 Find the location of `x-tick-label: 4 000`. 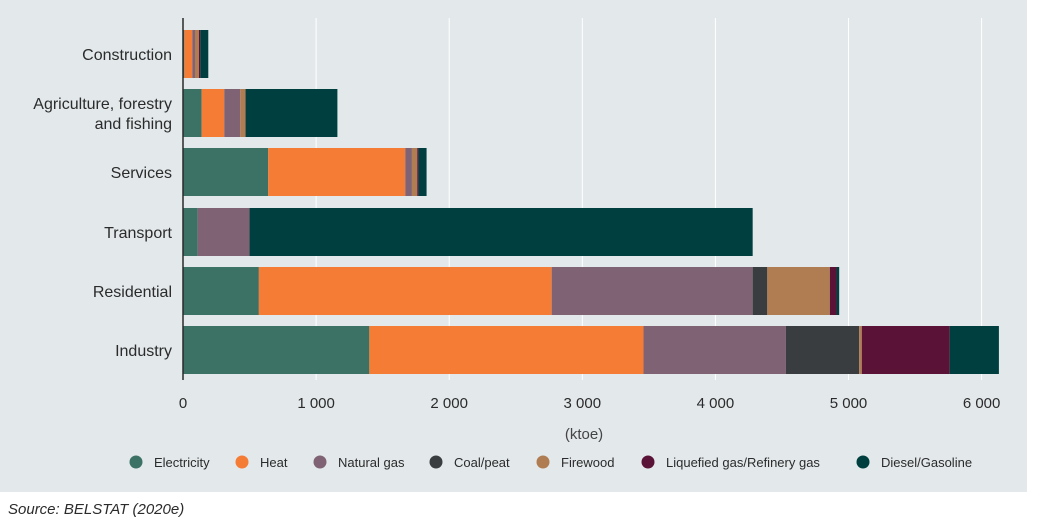

x-tick-label: 4 000 is located at coordinates (716, 403).